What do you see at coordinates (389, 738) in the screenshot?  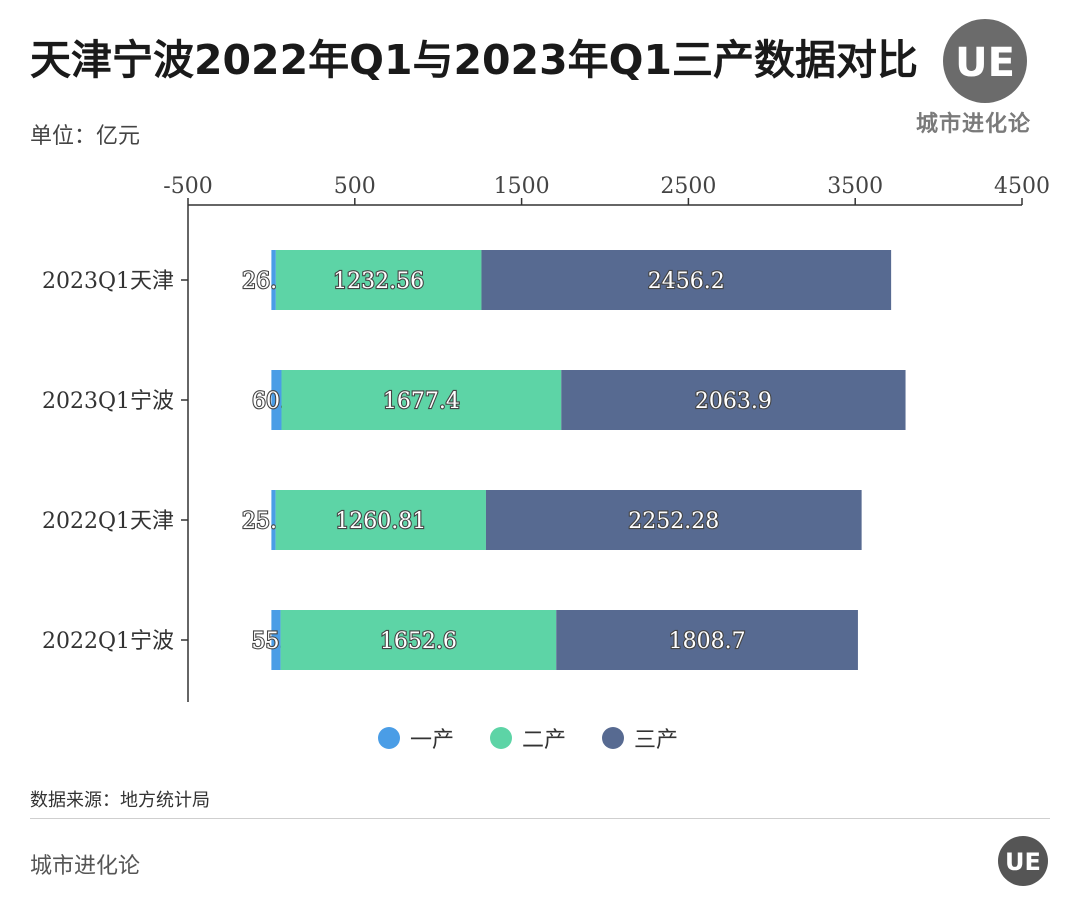 I see `legend-dot-primary` at bounding box center [389, 738].